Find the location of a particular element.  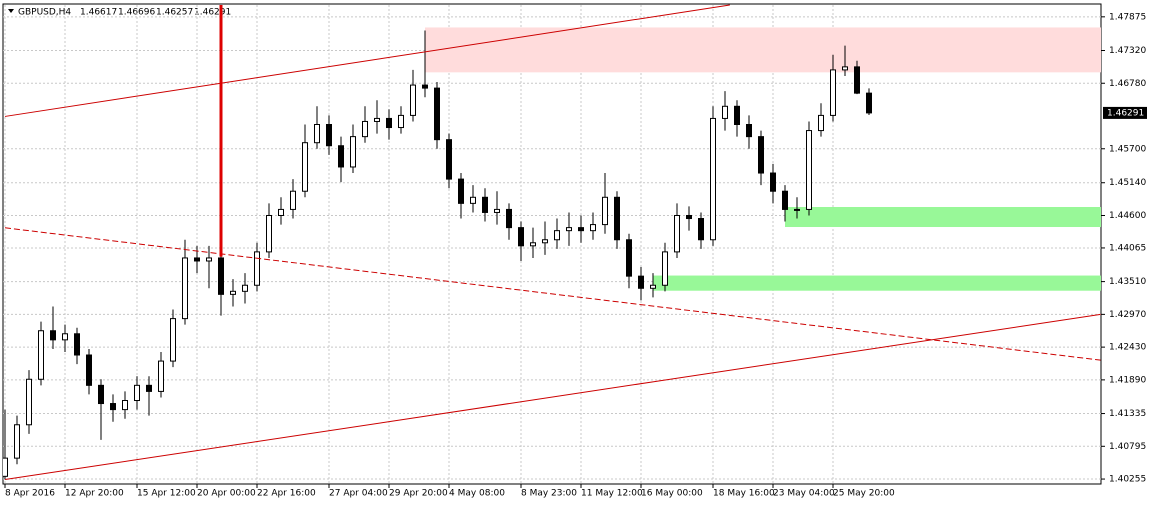

y-tick-label: 1.45700 is located at coordinates (1127, 149).